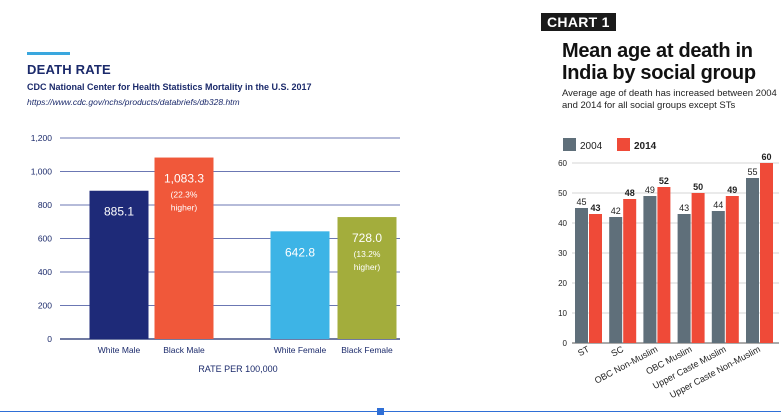 The image size is (781, 418). I want to click on left-chart-title: DEATH RATE, so click(69, 69).